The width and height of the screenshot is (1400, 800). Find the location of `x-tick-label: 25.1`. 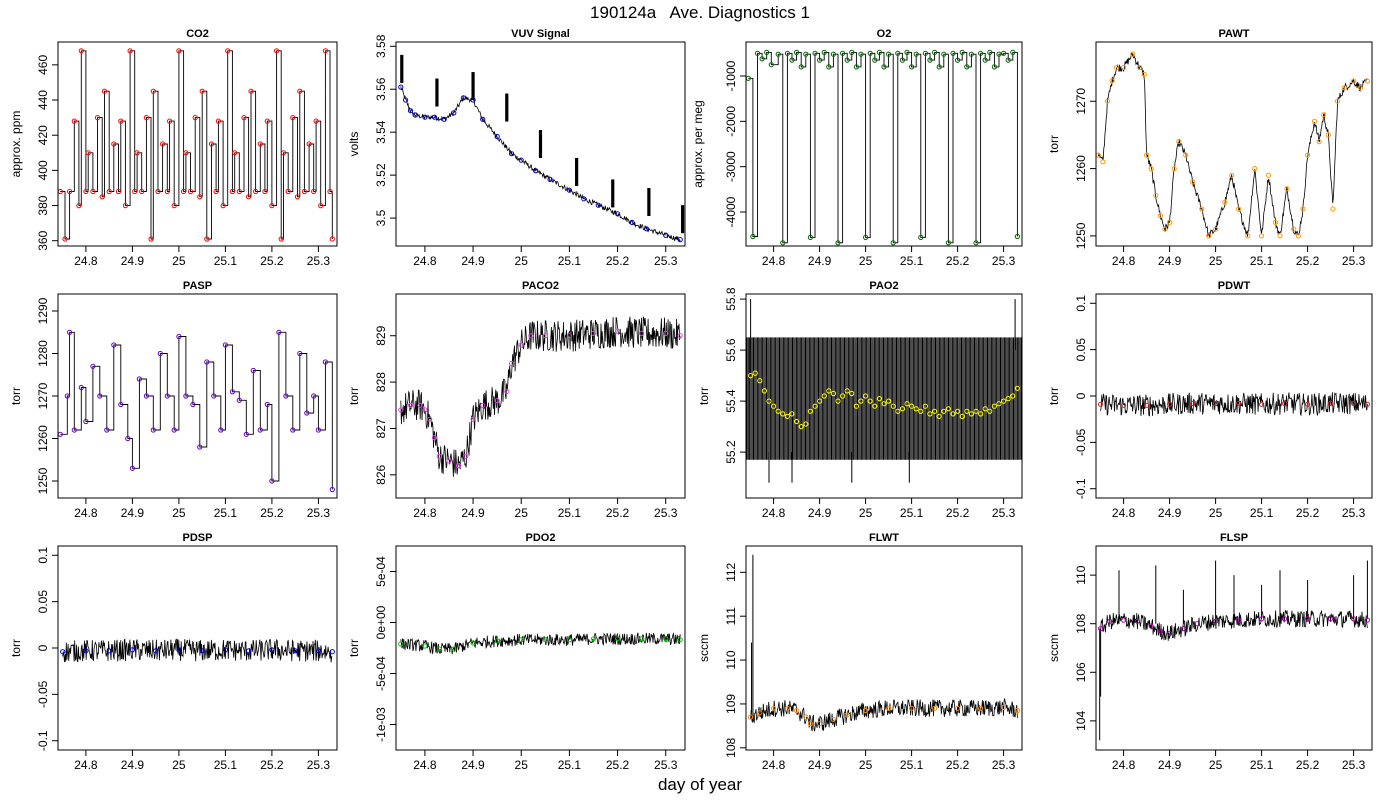

x-tick-label: 25.1 is located at coordinates (226, 261).